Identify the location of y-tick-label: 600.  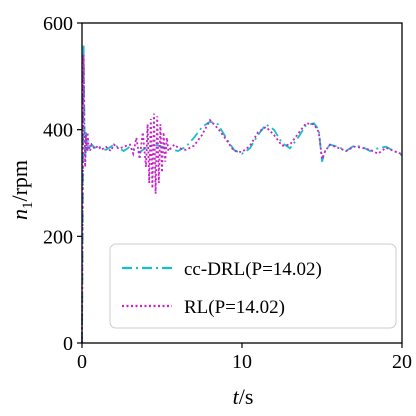
(58, 24).